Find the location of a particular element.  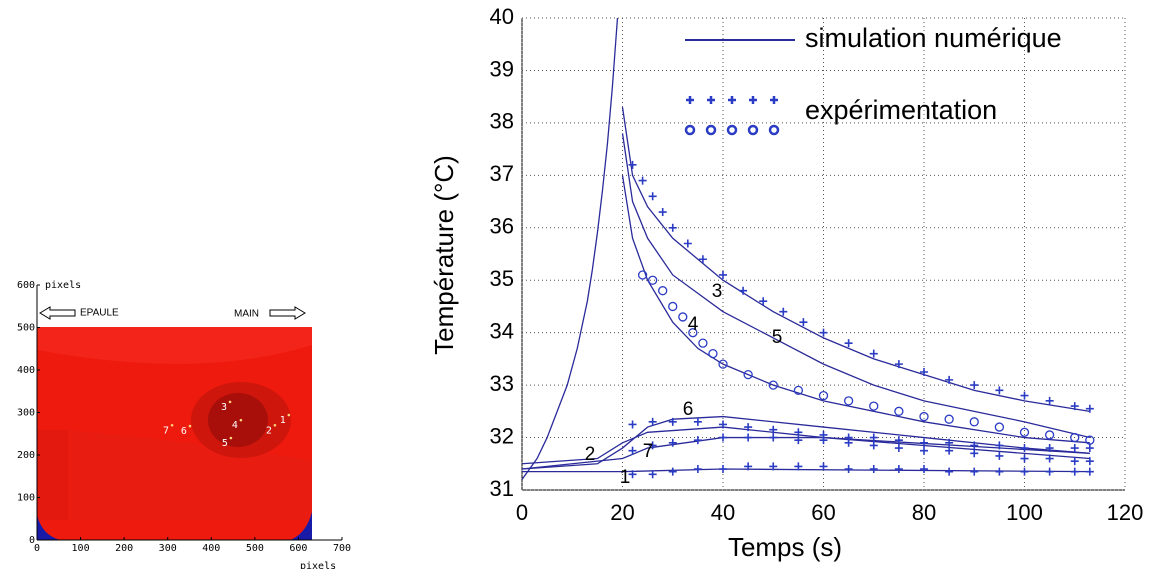

annotation: EPAULE is located at coordinates (99, 313).